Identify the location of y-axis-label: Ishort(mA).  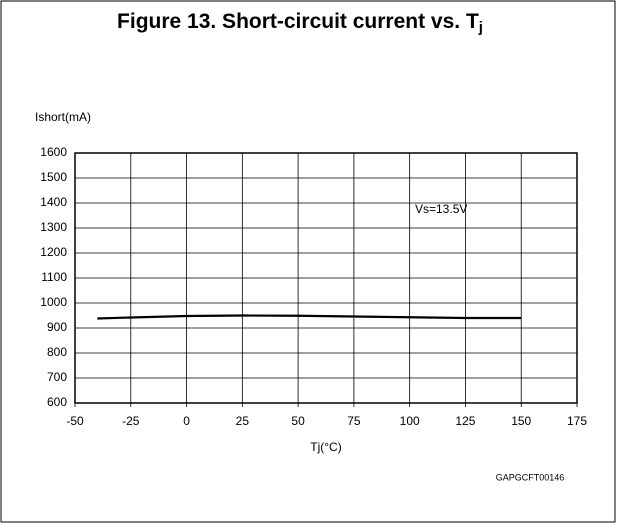
(63, 117).